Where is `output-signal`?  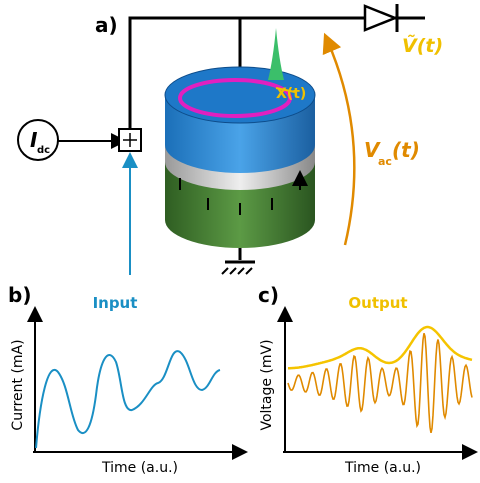
output-signal is located at coordinates (380, 382).